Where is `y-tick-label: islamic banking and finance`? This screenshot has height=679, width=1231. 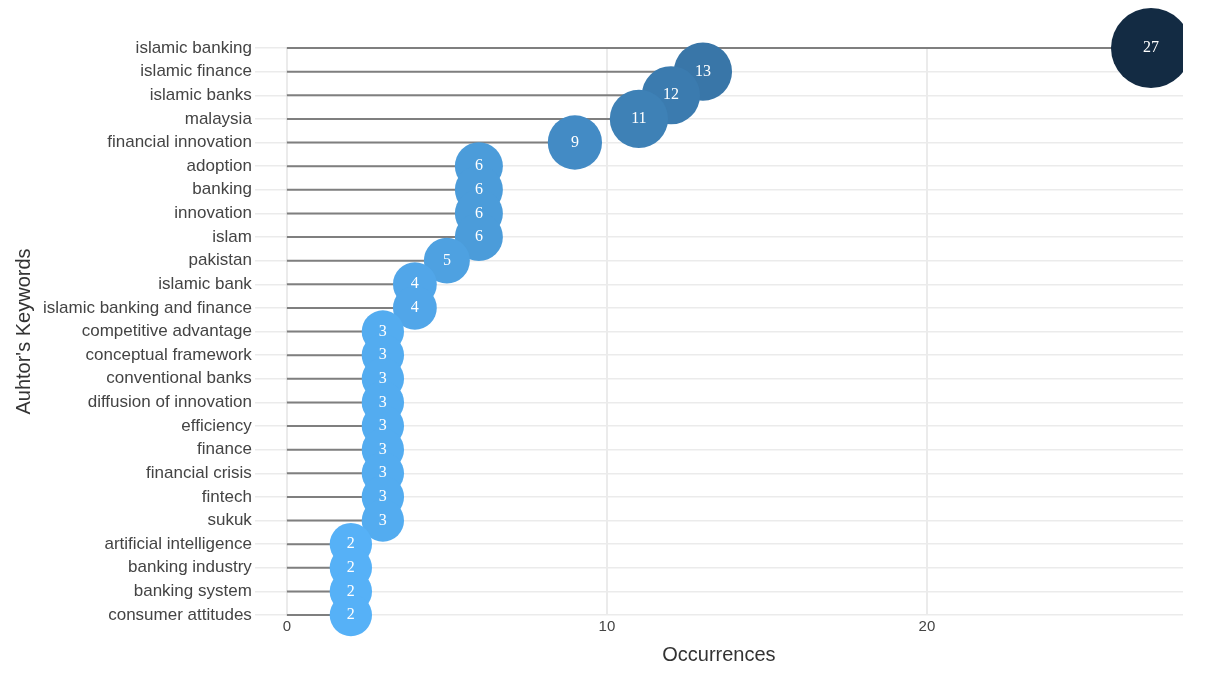 y-tick-label: islamic banking and finance is located at coordinates (147, 307).